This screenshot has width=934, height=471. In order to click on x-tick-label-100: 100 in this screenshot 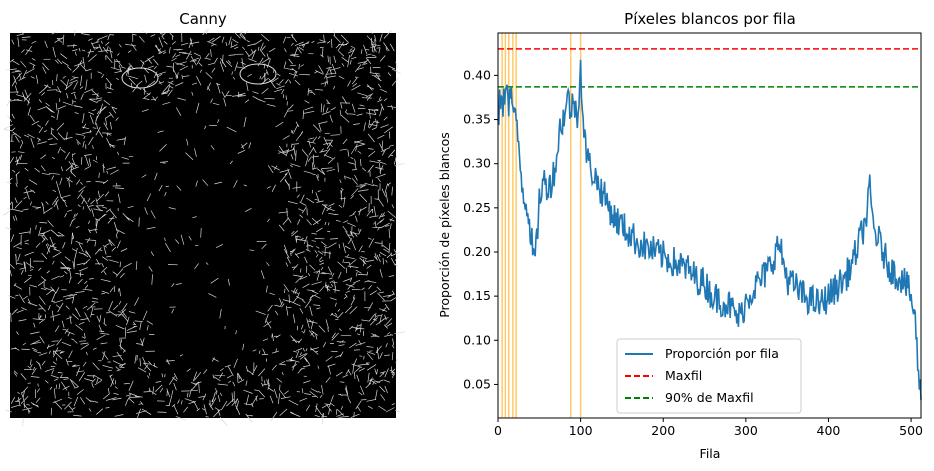, I will do `click(581, 430)`.